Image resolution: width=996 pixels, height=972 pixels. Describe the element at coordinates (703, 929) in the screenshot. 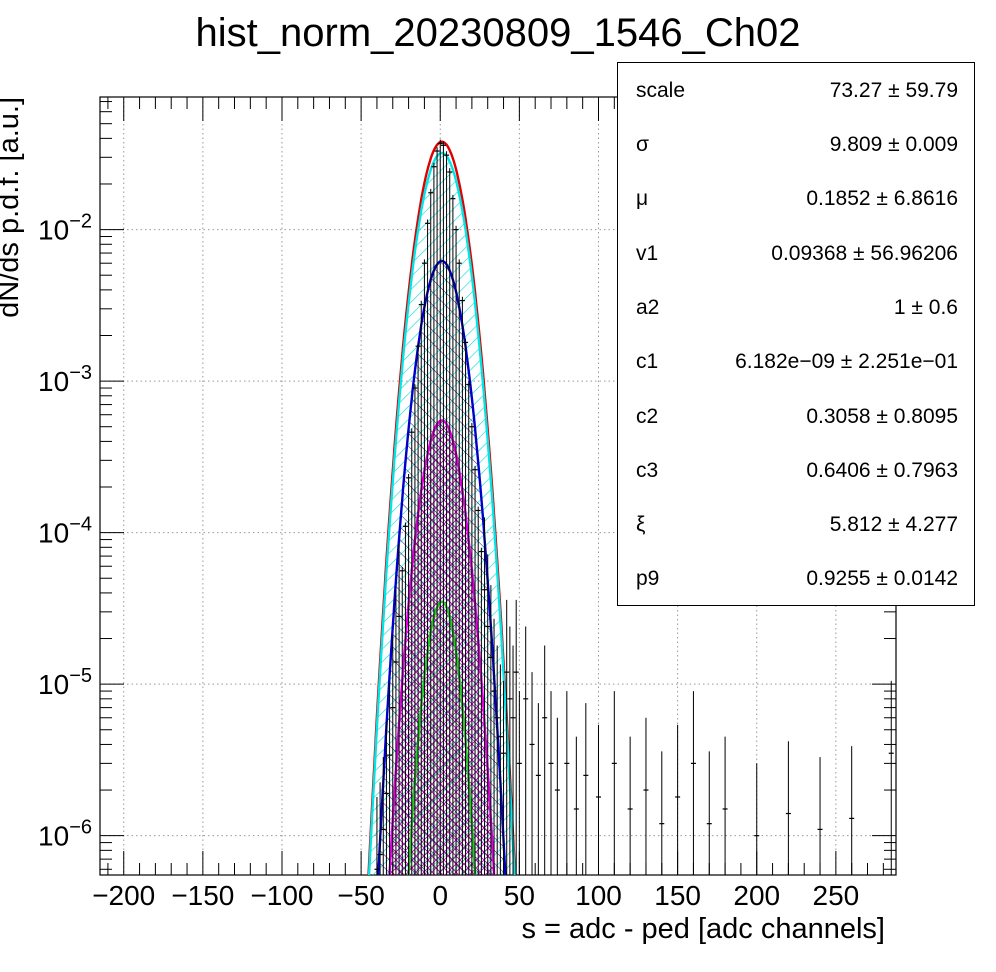

I see `x-axis-label: s = adc - ped [adc channels]` at that location.